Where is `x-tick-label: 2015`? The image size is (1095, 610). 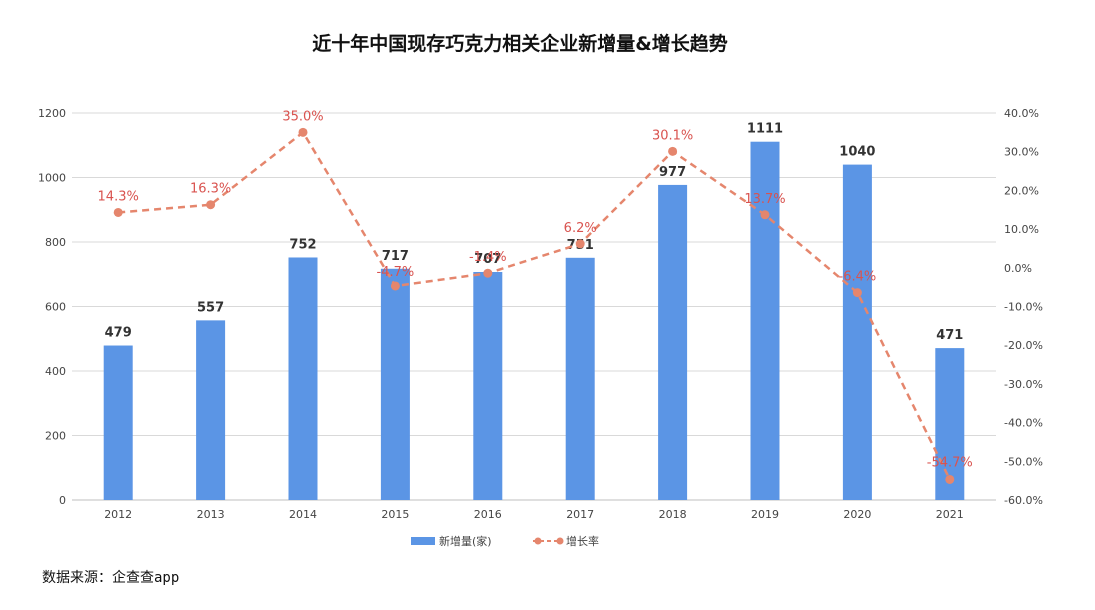 x-tick-label: 2015 is located at coordinates (395, 514).